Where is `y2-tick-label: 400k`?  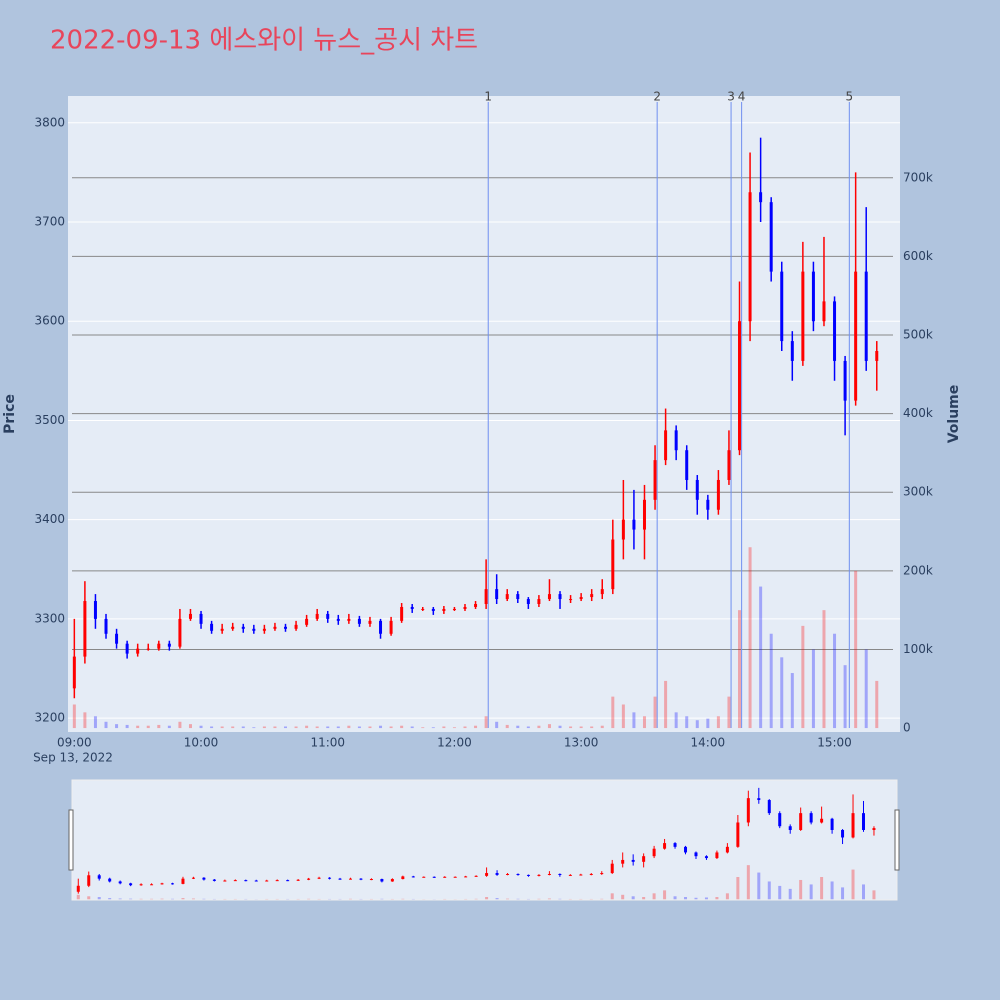
y2-tick-label: 400k is located at coordinates (918, 413).